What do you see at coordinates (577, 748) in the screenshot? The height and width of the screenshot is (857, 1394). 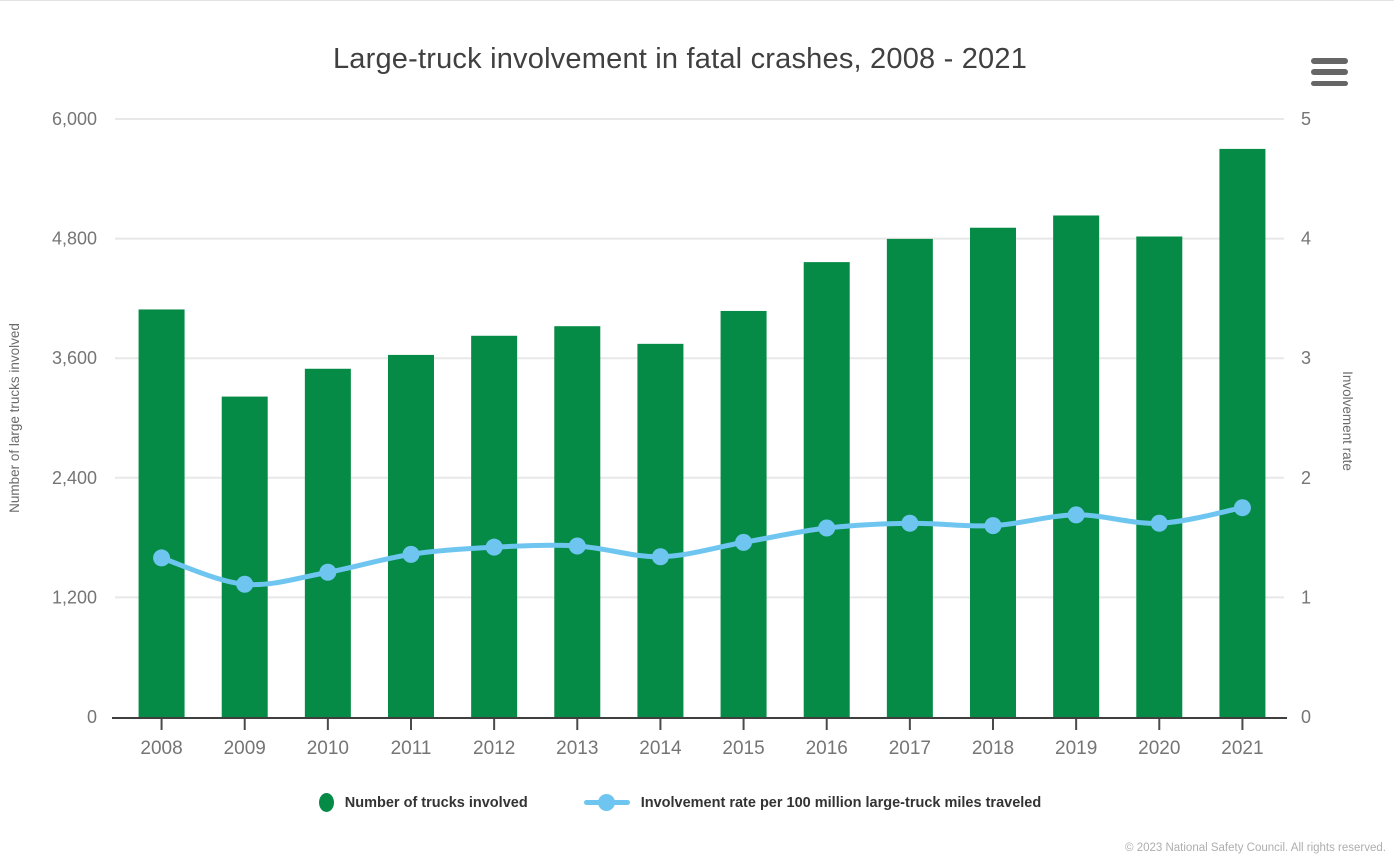 I see `x-axis-label-2013: 2013` at bounding box center [577, 748].